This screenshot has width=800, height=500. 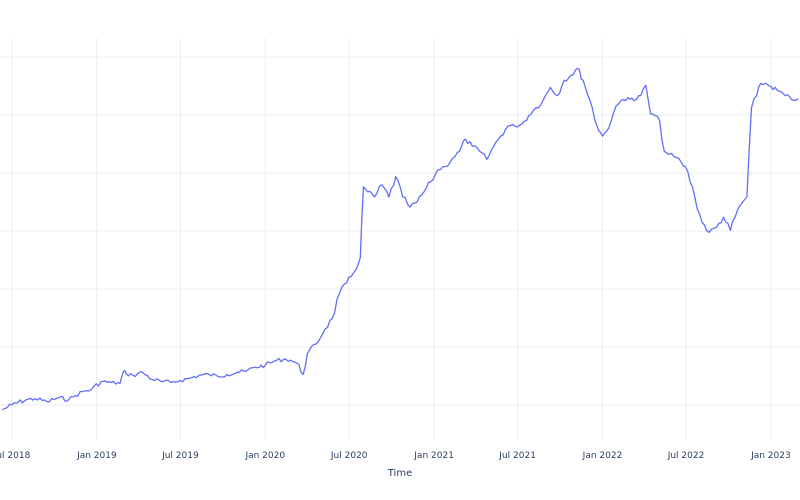 I want to click on x-tick-label: Jul 2019, so click(x=180, y=456).